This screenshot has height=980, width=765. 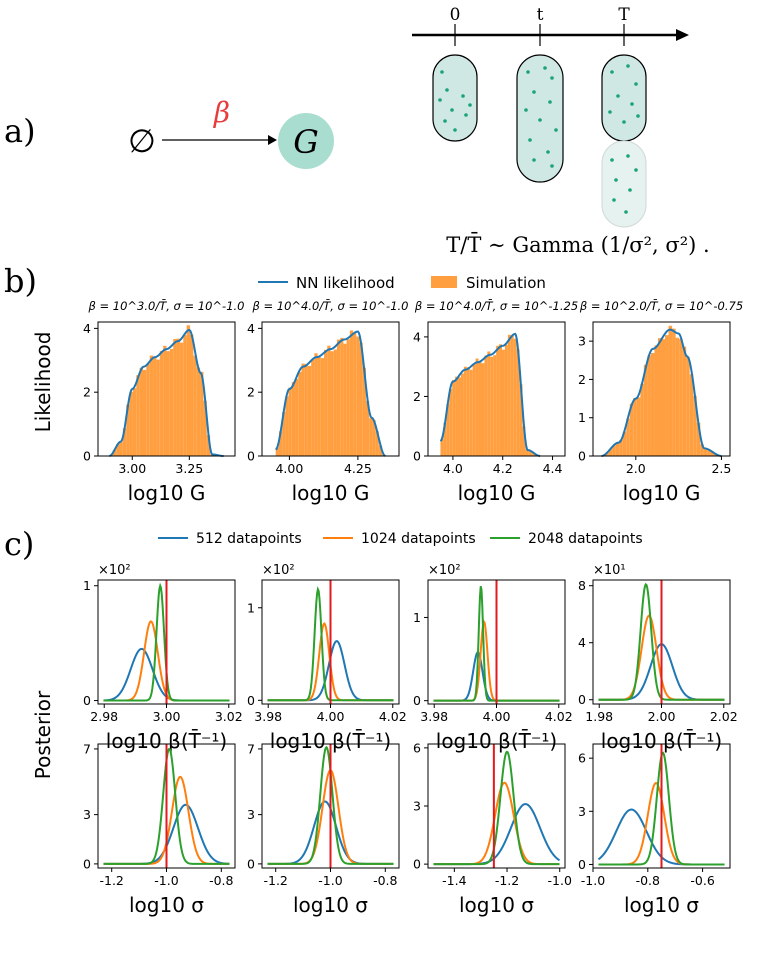 I want to click on posterior-line-2048, so click(x=496, y=808).